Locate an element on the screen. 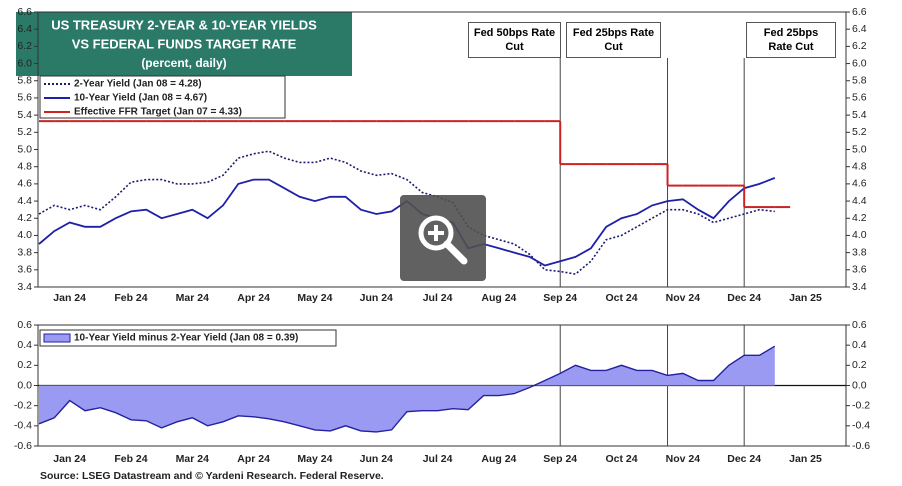 The width and height of the screenshot is (902, 486). y-tick-label: 6.6 is located at coordinates (24, 12).